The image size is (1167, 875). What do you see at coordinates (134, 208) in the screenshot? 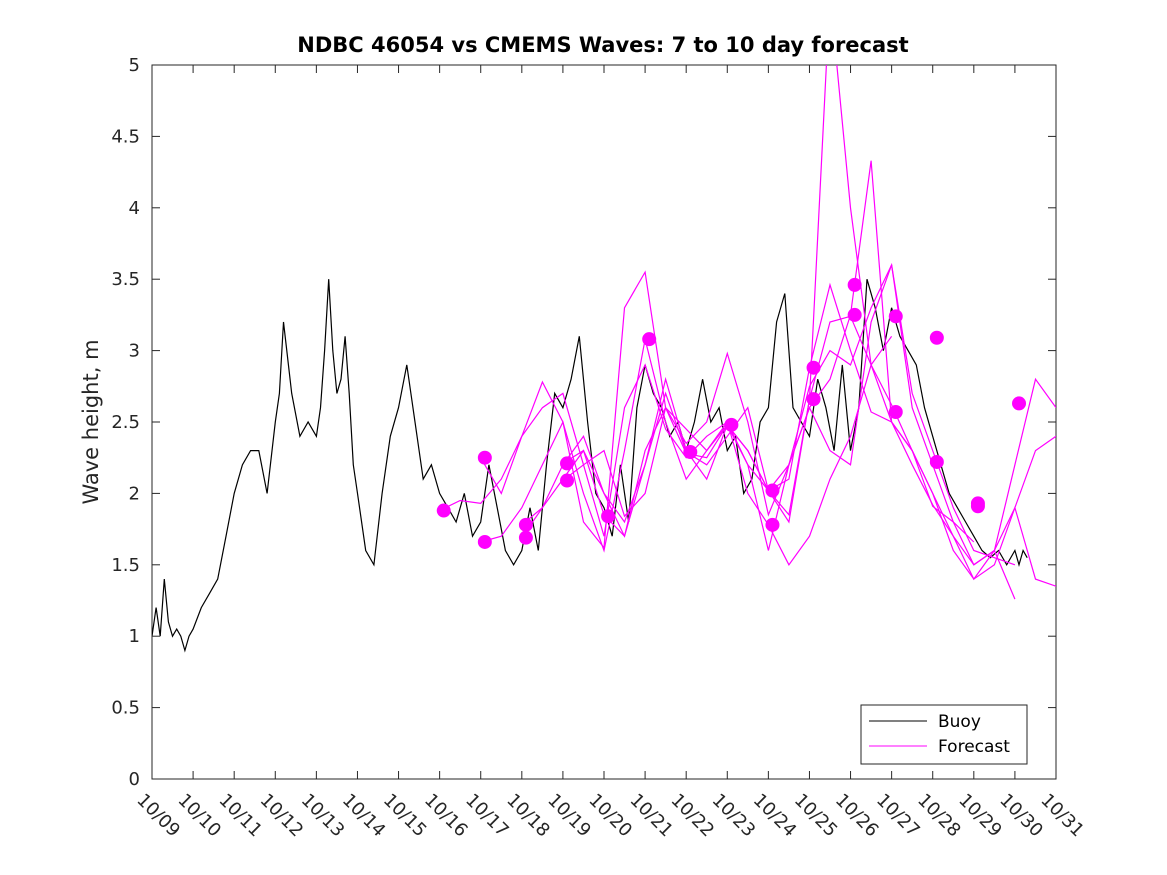
I see `y-tick-label: 4` at bounding box center [134, 208].